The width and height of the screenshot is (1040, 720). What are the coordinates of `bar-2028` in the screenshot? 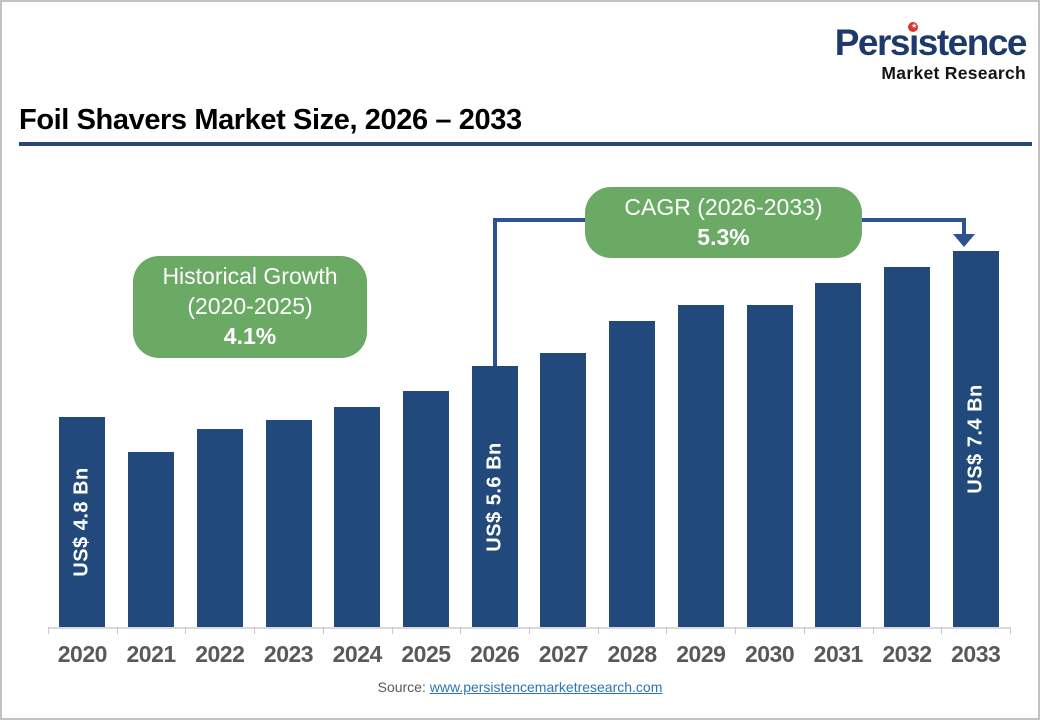 It's located at (632, 474).